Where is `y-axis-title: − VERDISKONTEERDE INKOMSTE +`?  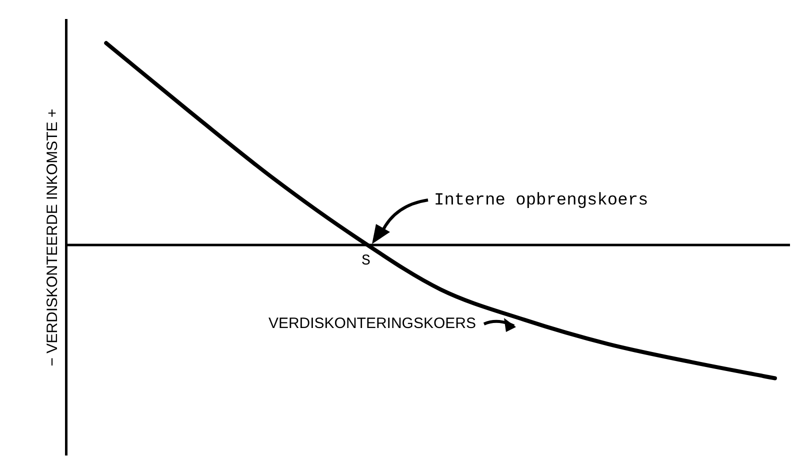 y-axis-title: − VERDISKONTEERDE INKOMSTE + is located at coordinates (53, 237).